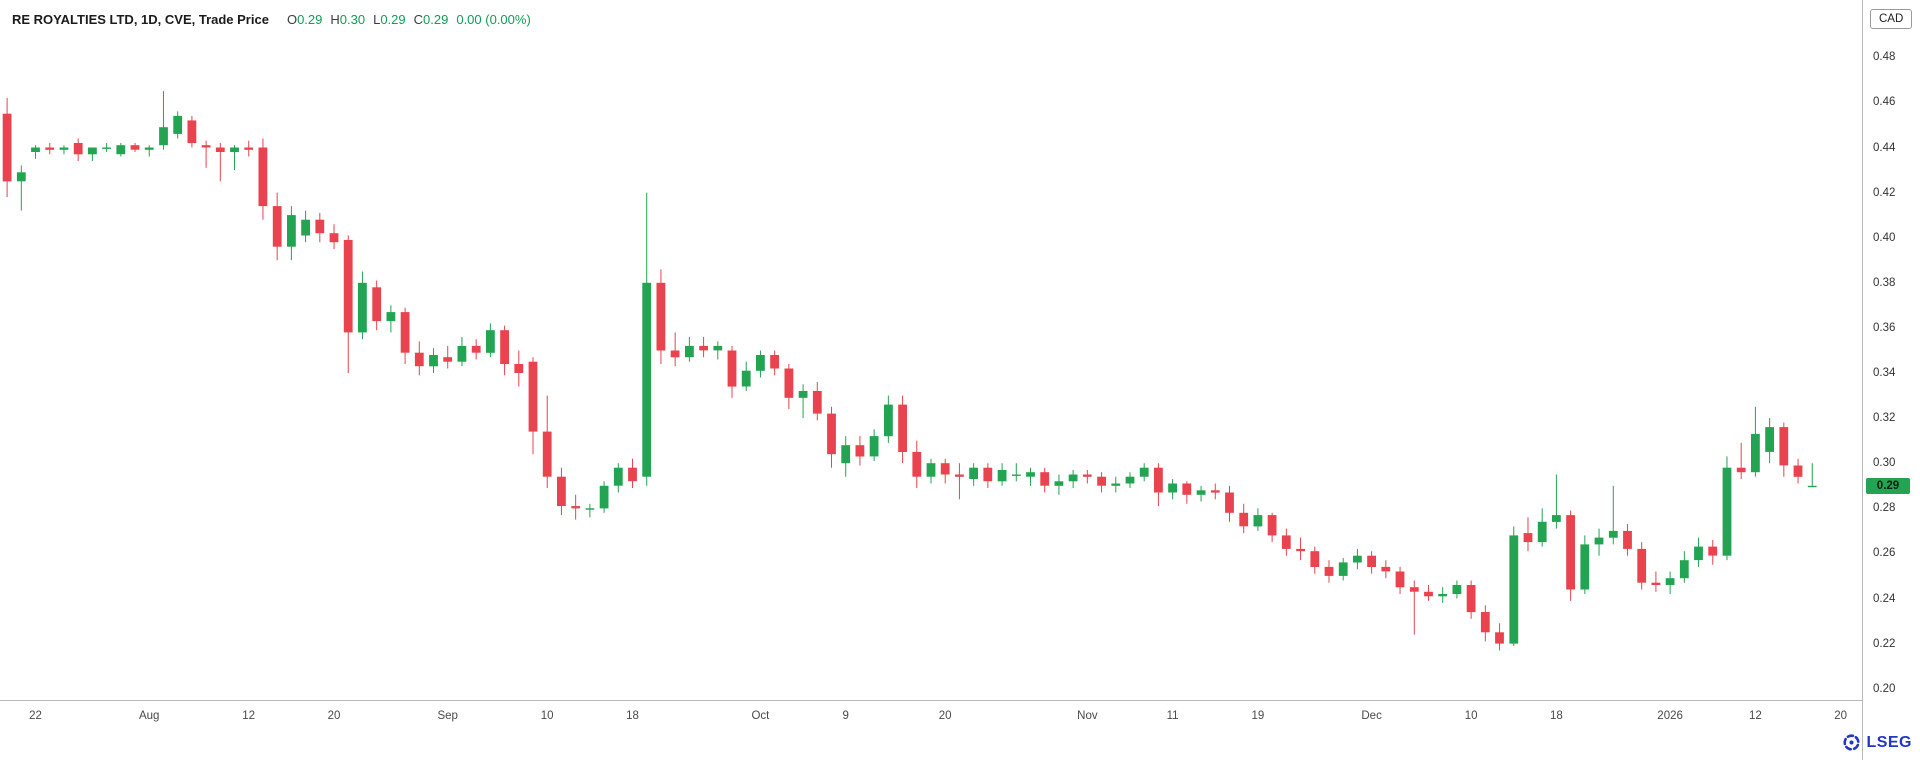 The width and height of the screenshot is (1920, 760). I want to click on time-tick-label: 2026, so click(1670, 716).